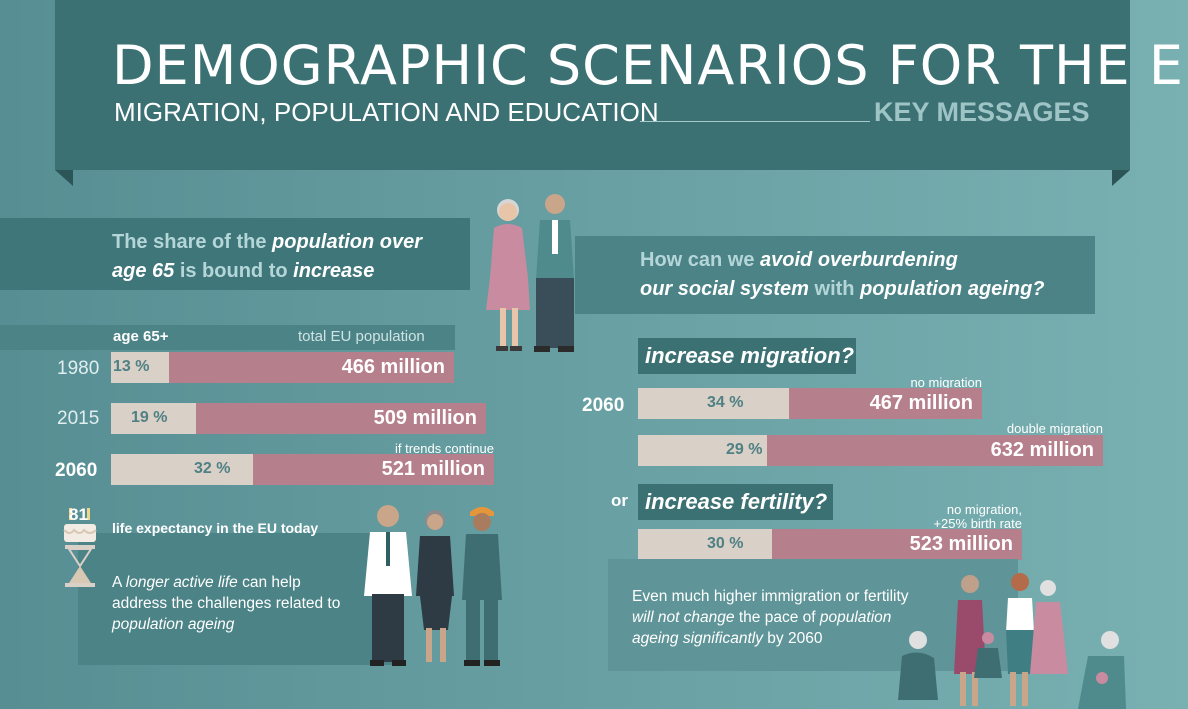 This screenshot has height=709, width=1188. I want to click on left-headline-emphasis: increase, so click(334, 271).